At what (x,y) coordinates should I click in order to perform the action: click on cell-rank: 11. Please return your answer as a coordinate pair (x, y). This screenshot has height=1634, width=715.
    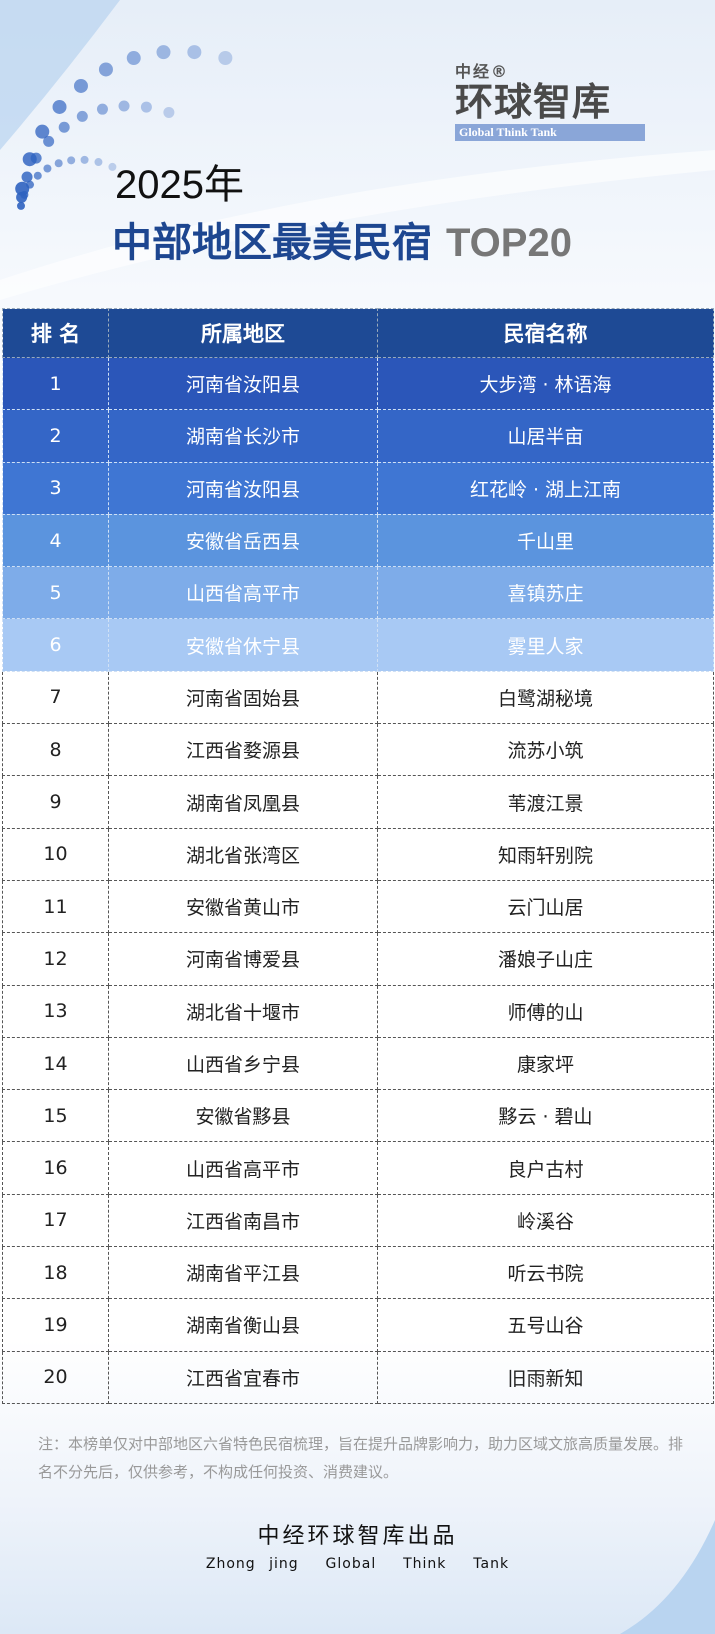
    Looking at the image, I should click on (55, 906).